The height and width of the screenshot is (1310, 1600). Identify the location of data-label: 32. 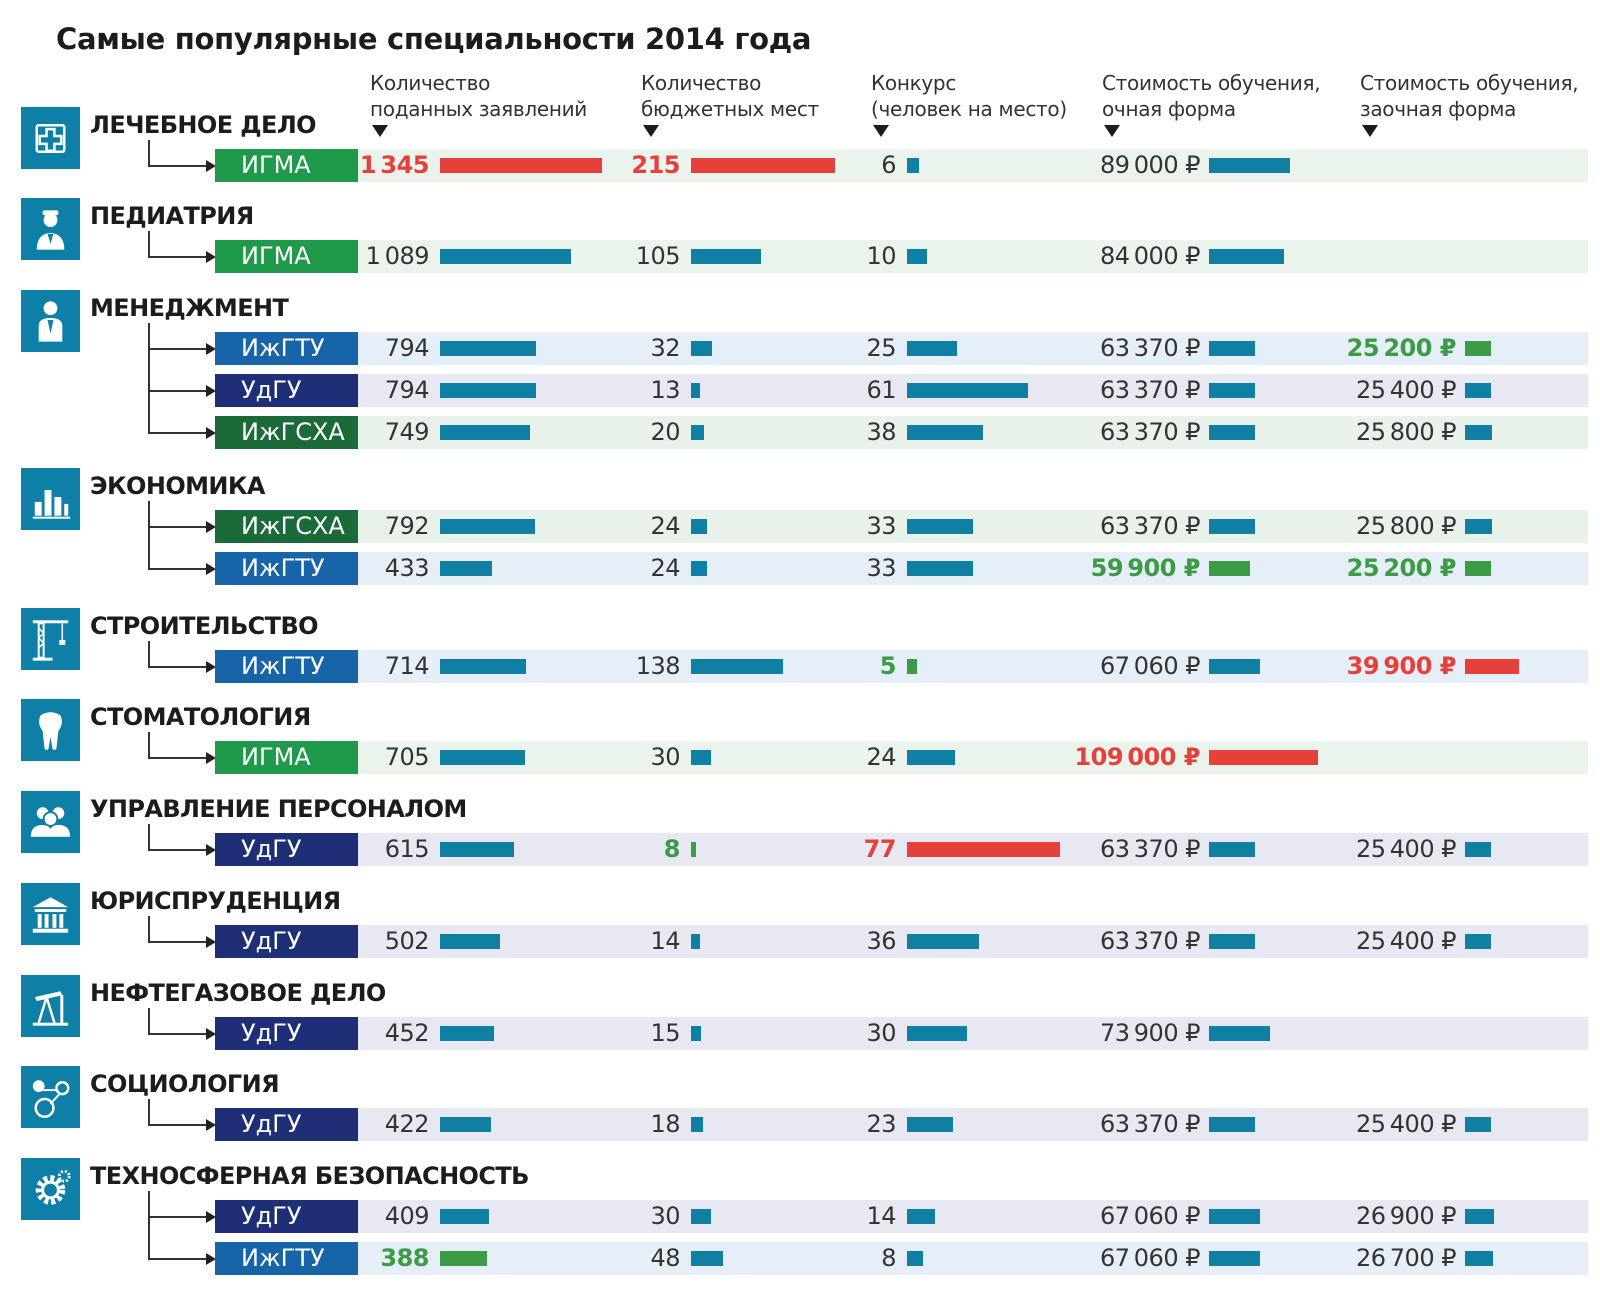
(665, 348).